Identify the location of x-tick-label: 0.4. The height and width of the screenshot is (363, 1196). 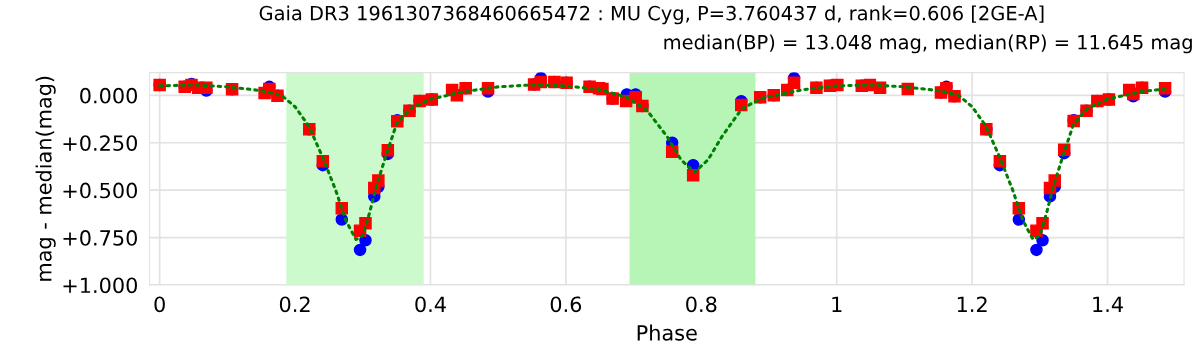
(430, 304).